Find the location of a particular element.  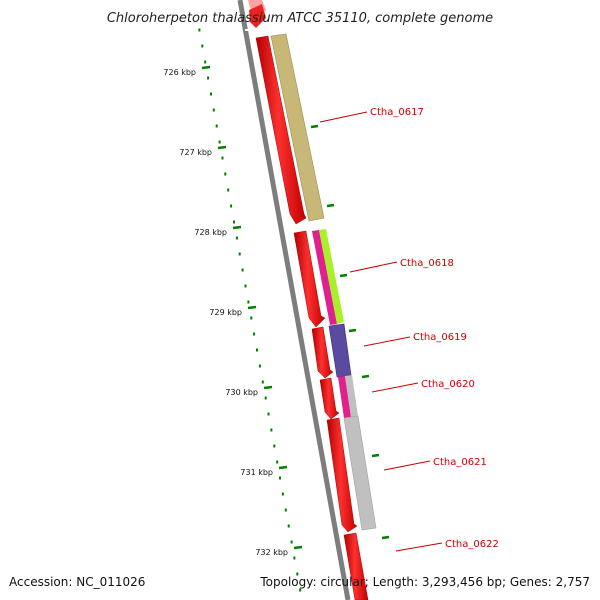

kbp-label: 730 kbp is located at coordinates (241, 392).